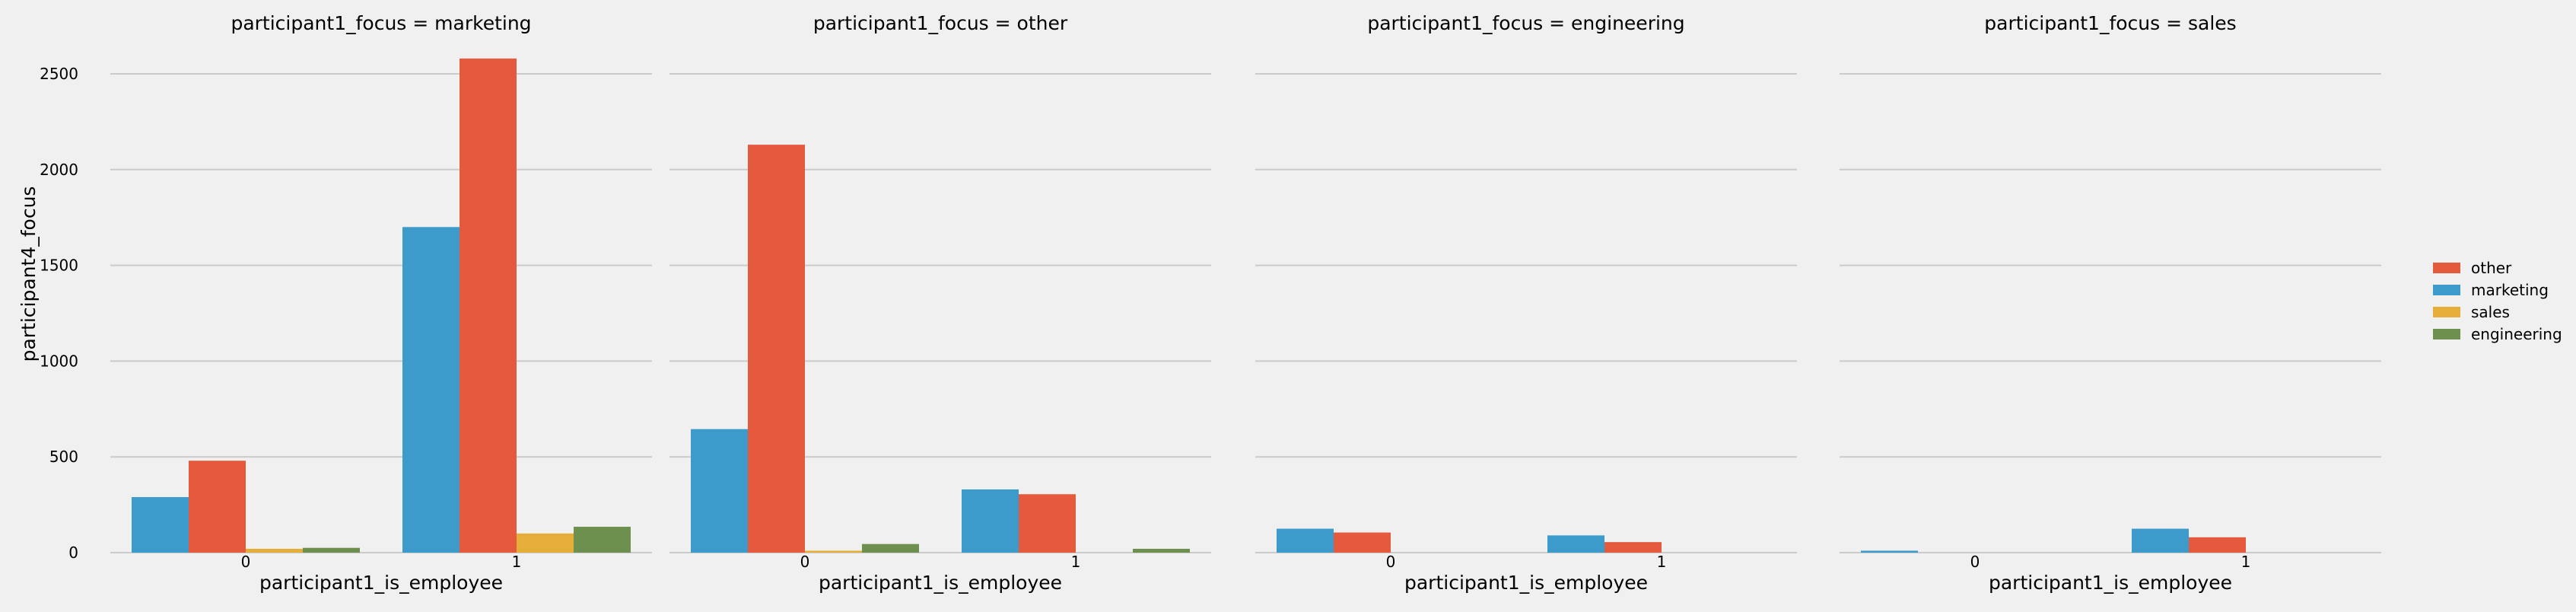  What do you see at coordinates (2446, 334) in the screenshot?
I see `legend-swatch-engineering` at bounding box center [2446, 334].